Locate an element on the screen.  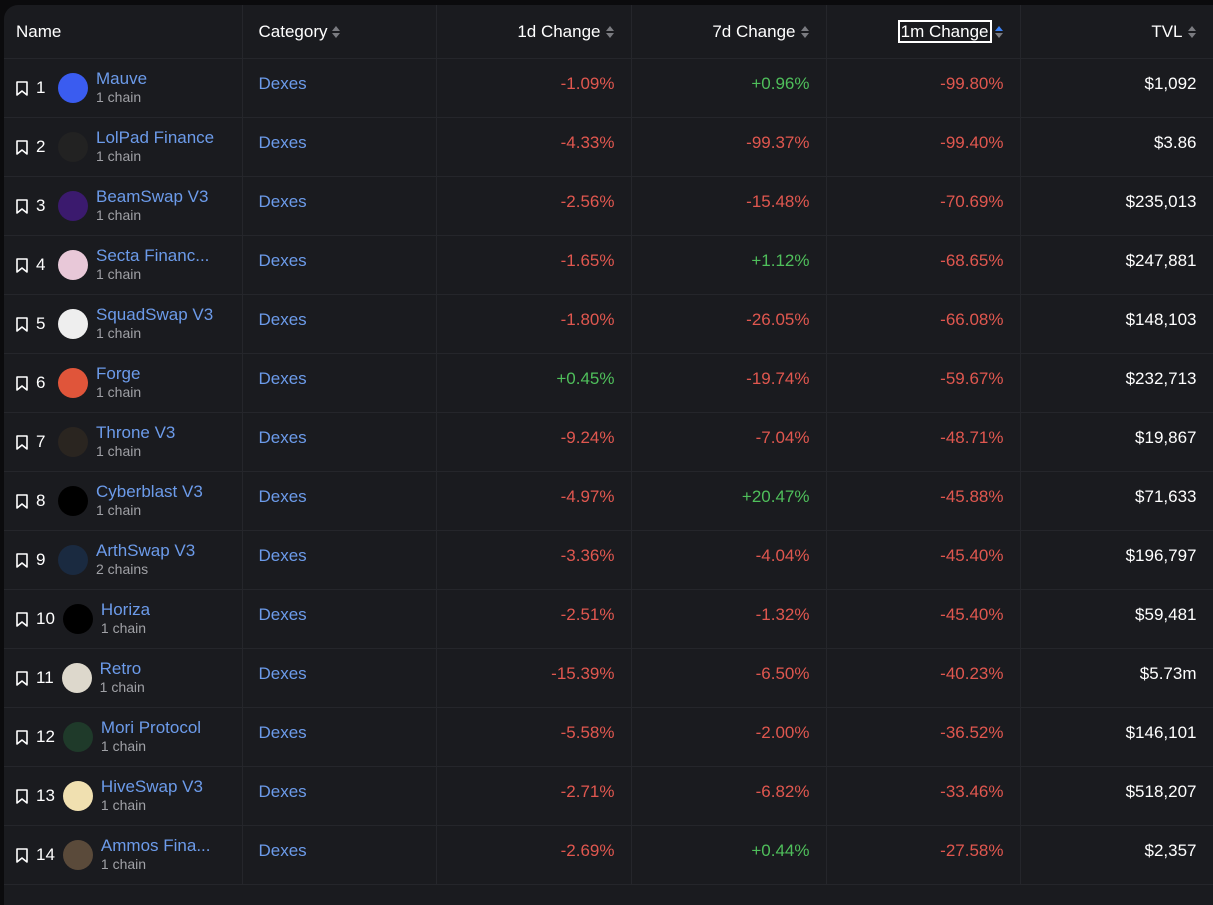
tvl-value: $247,881 is located at coordinates (1161, 260).